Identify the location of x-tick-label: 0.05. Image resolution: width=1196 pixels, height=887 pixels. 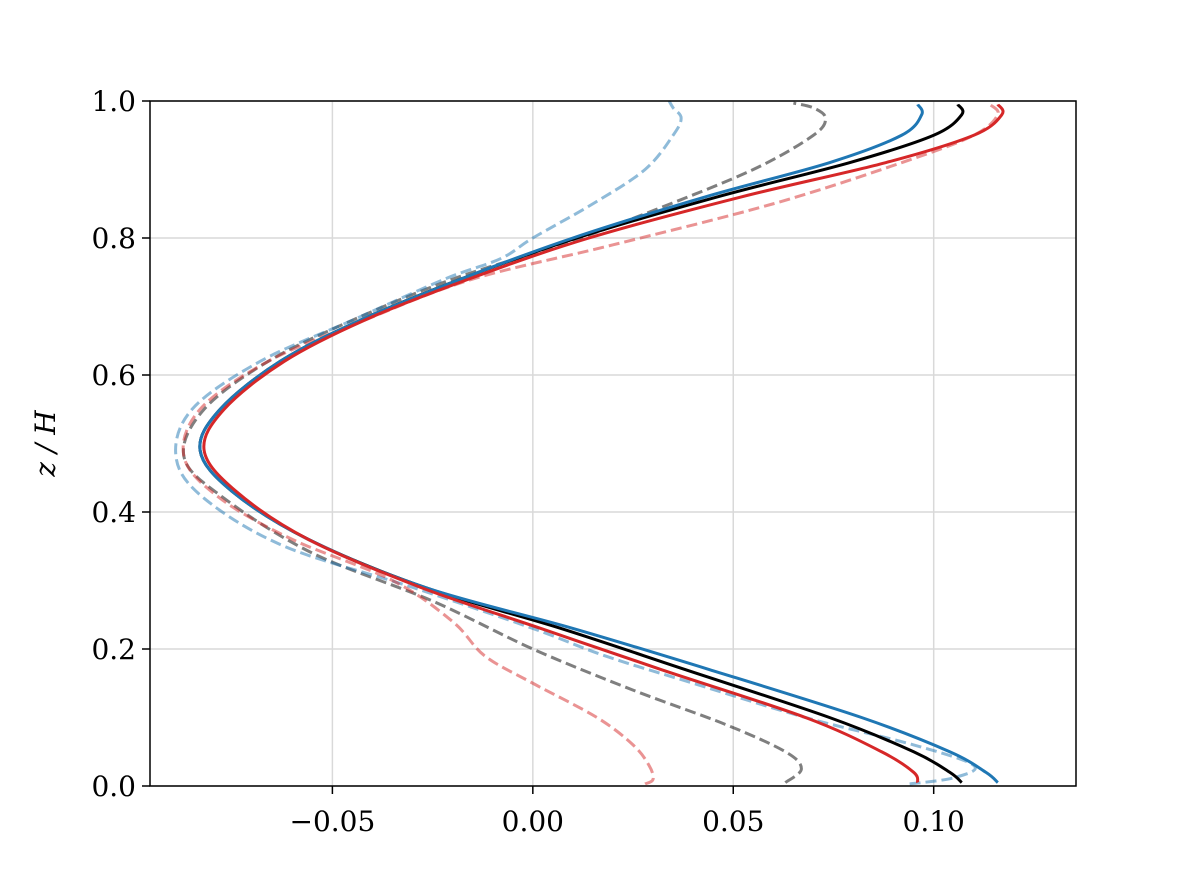
(733, 821).